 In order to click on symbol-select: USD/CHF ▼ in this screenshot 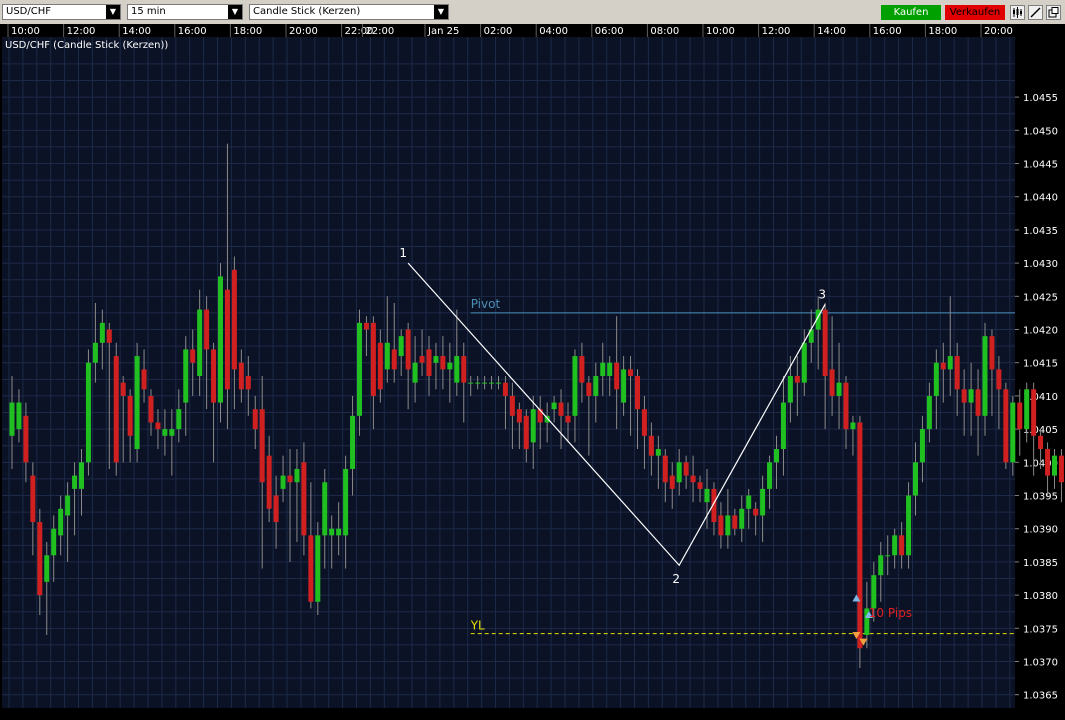, I will do `click(61, 12)`.